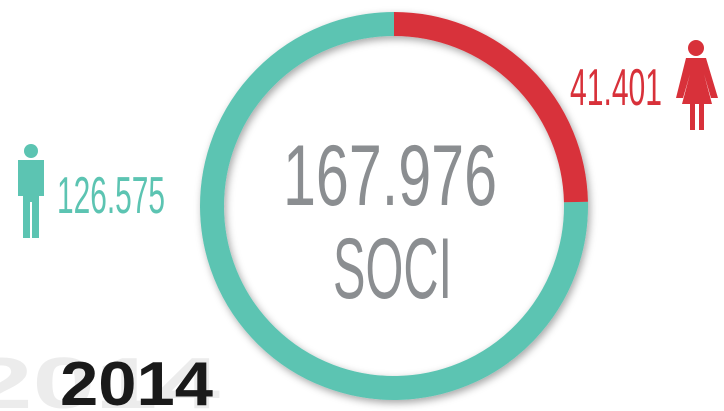 The image size is (724, 411). What do you see at coordinates (137, 380) in the screenshot?
I see `year: 2014` at bounding box center [137, 380].